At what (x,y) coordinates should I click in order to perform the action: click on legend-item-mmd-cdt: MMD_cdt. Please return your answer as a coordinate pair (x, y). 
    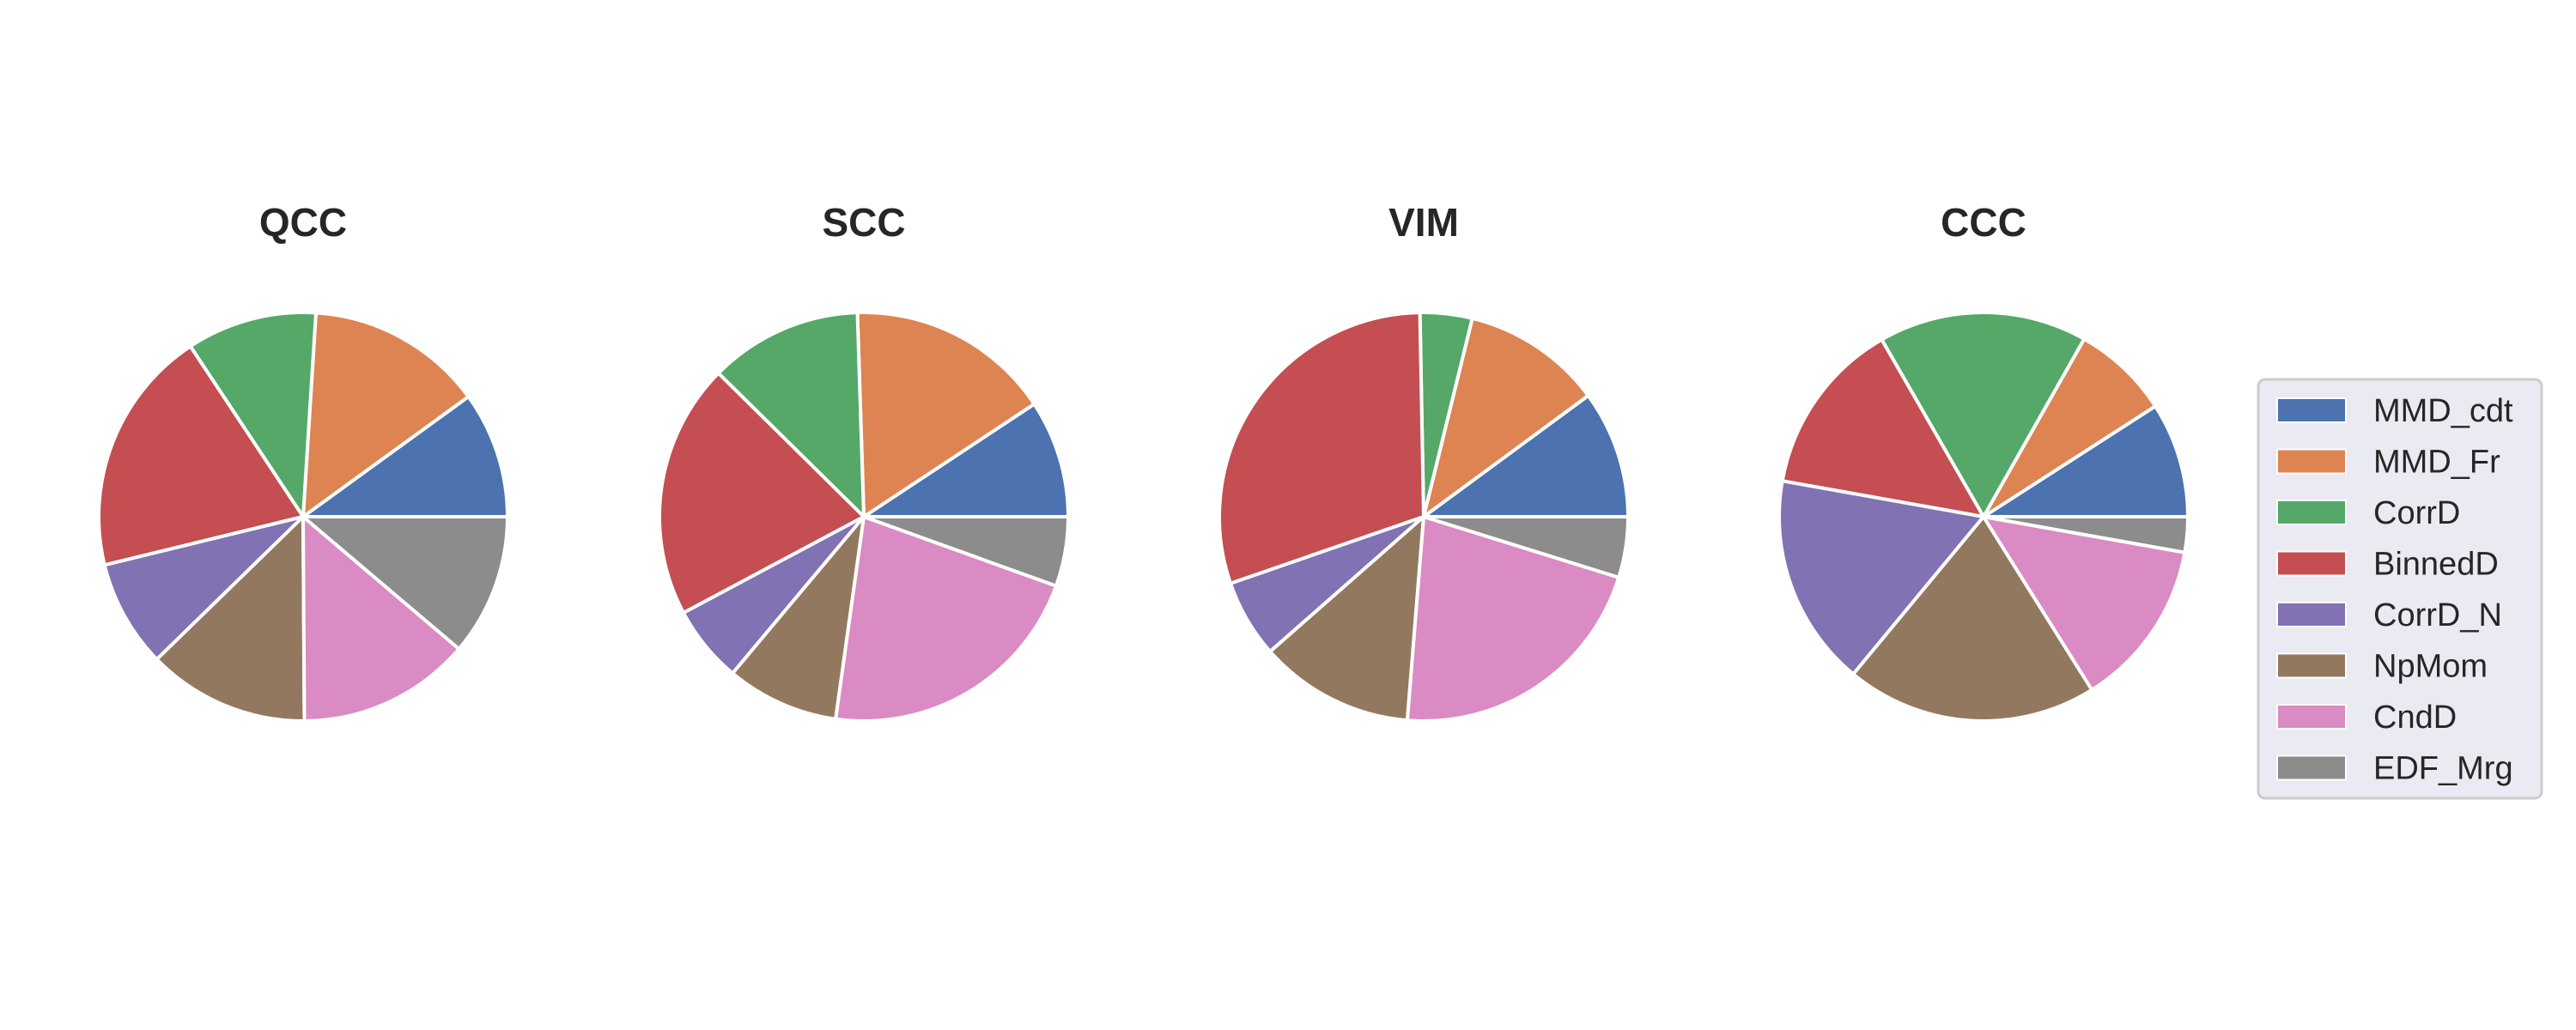
    Looking at the image, I should click on (2394, 411).